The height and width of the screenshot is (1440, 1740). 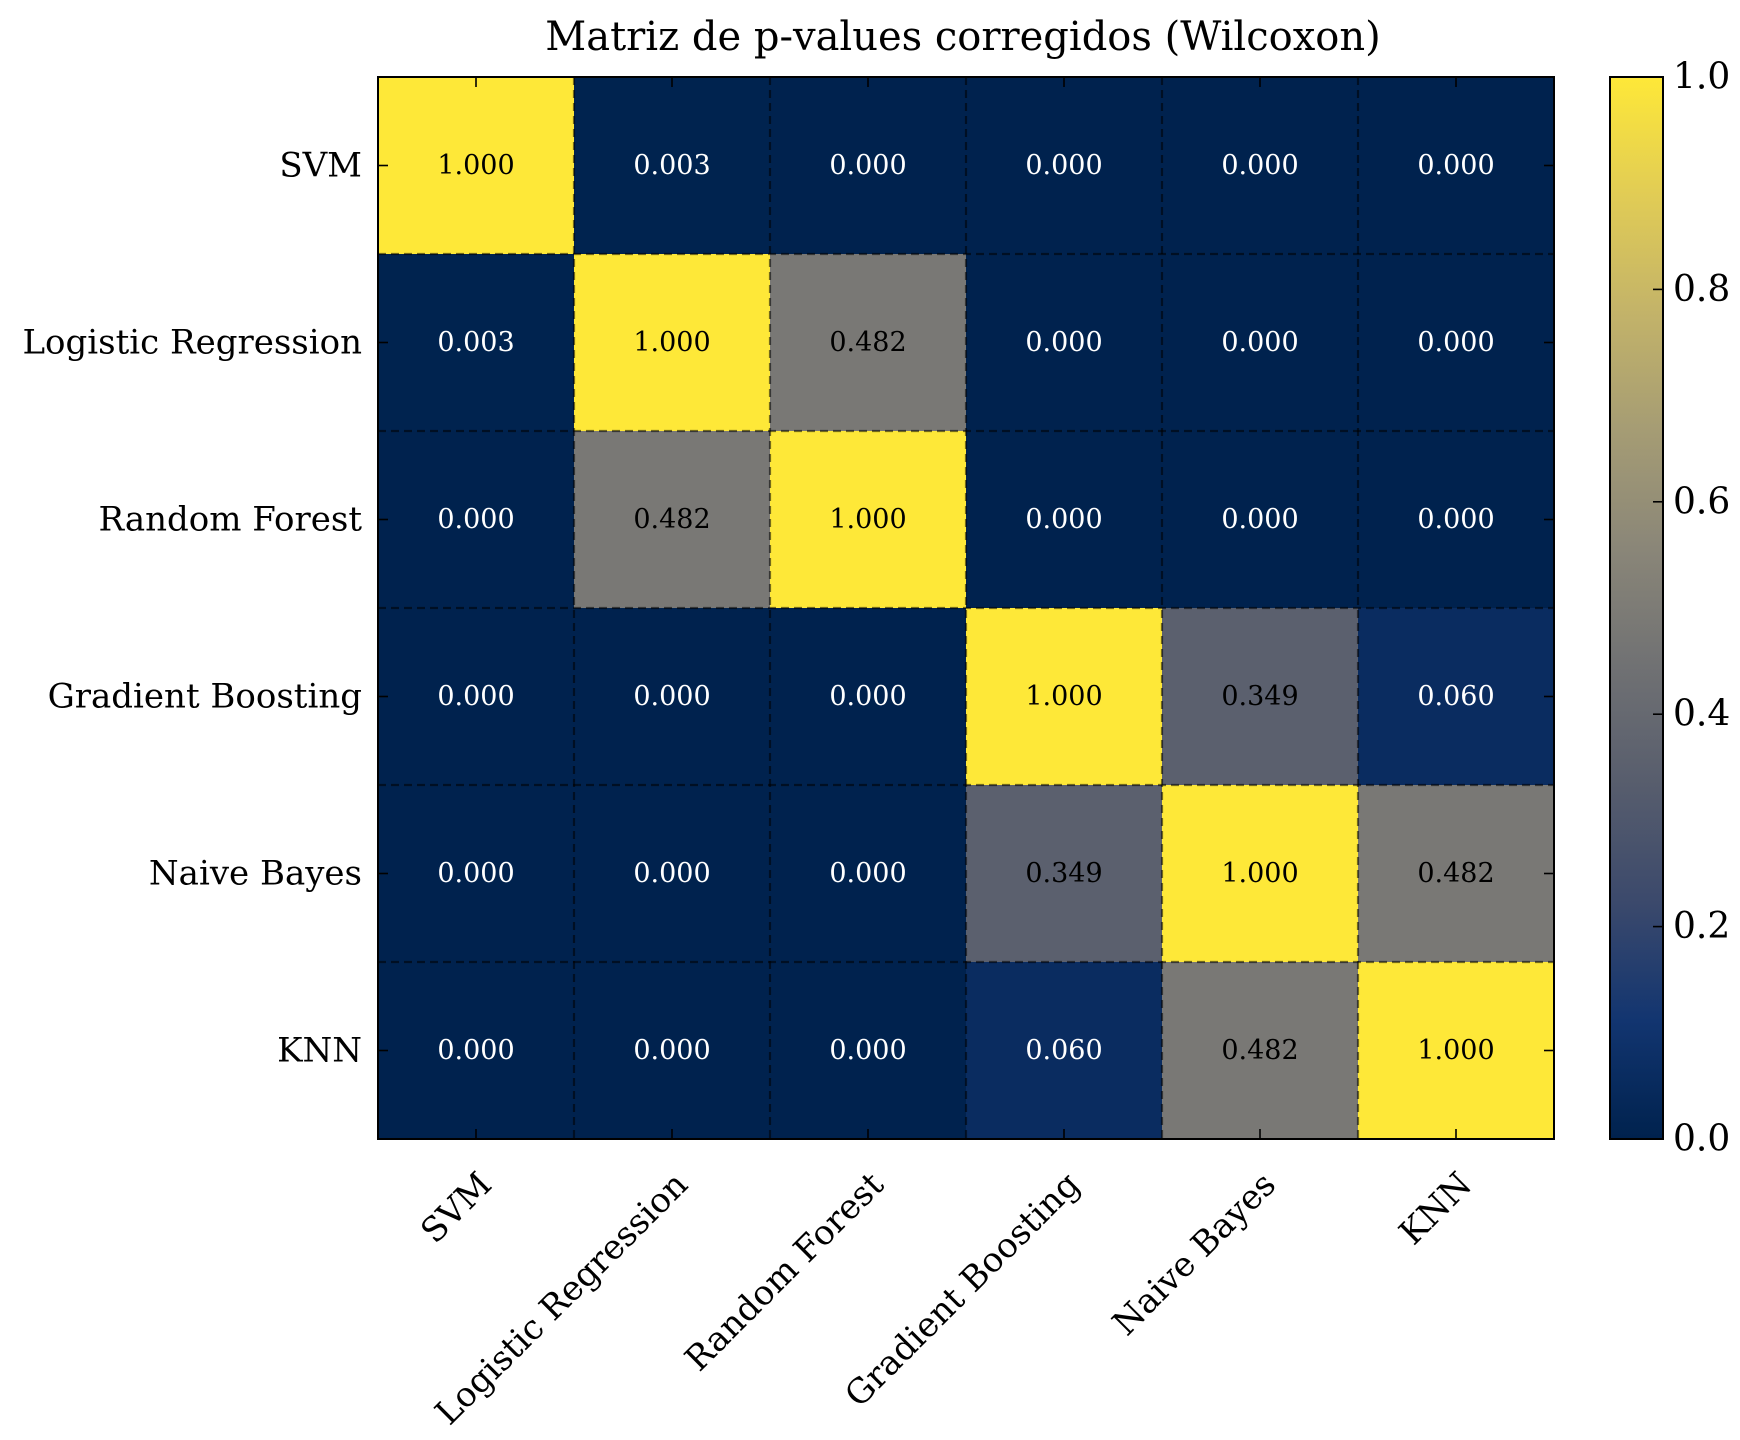 What do you see at coordinates (962, 37) in the screenshot?
I see `chart-title: Matriz de p-values corregidos (Wilcoxon)` at bounding box center [962, 37].